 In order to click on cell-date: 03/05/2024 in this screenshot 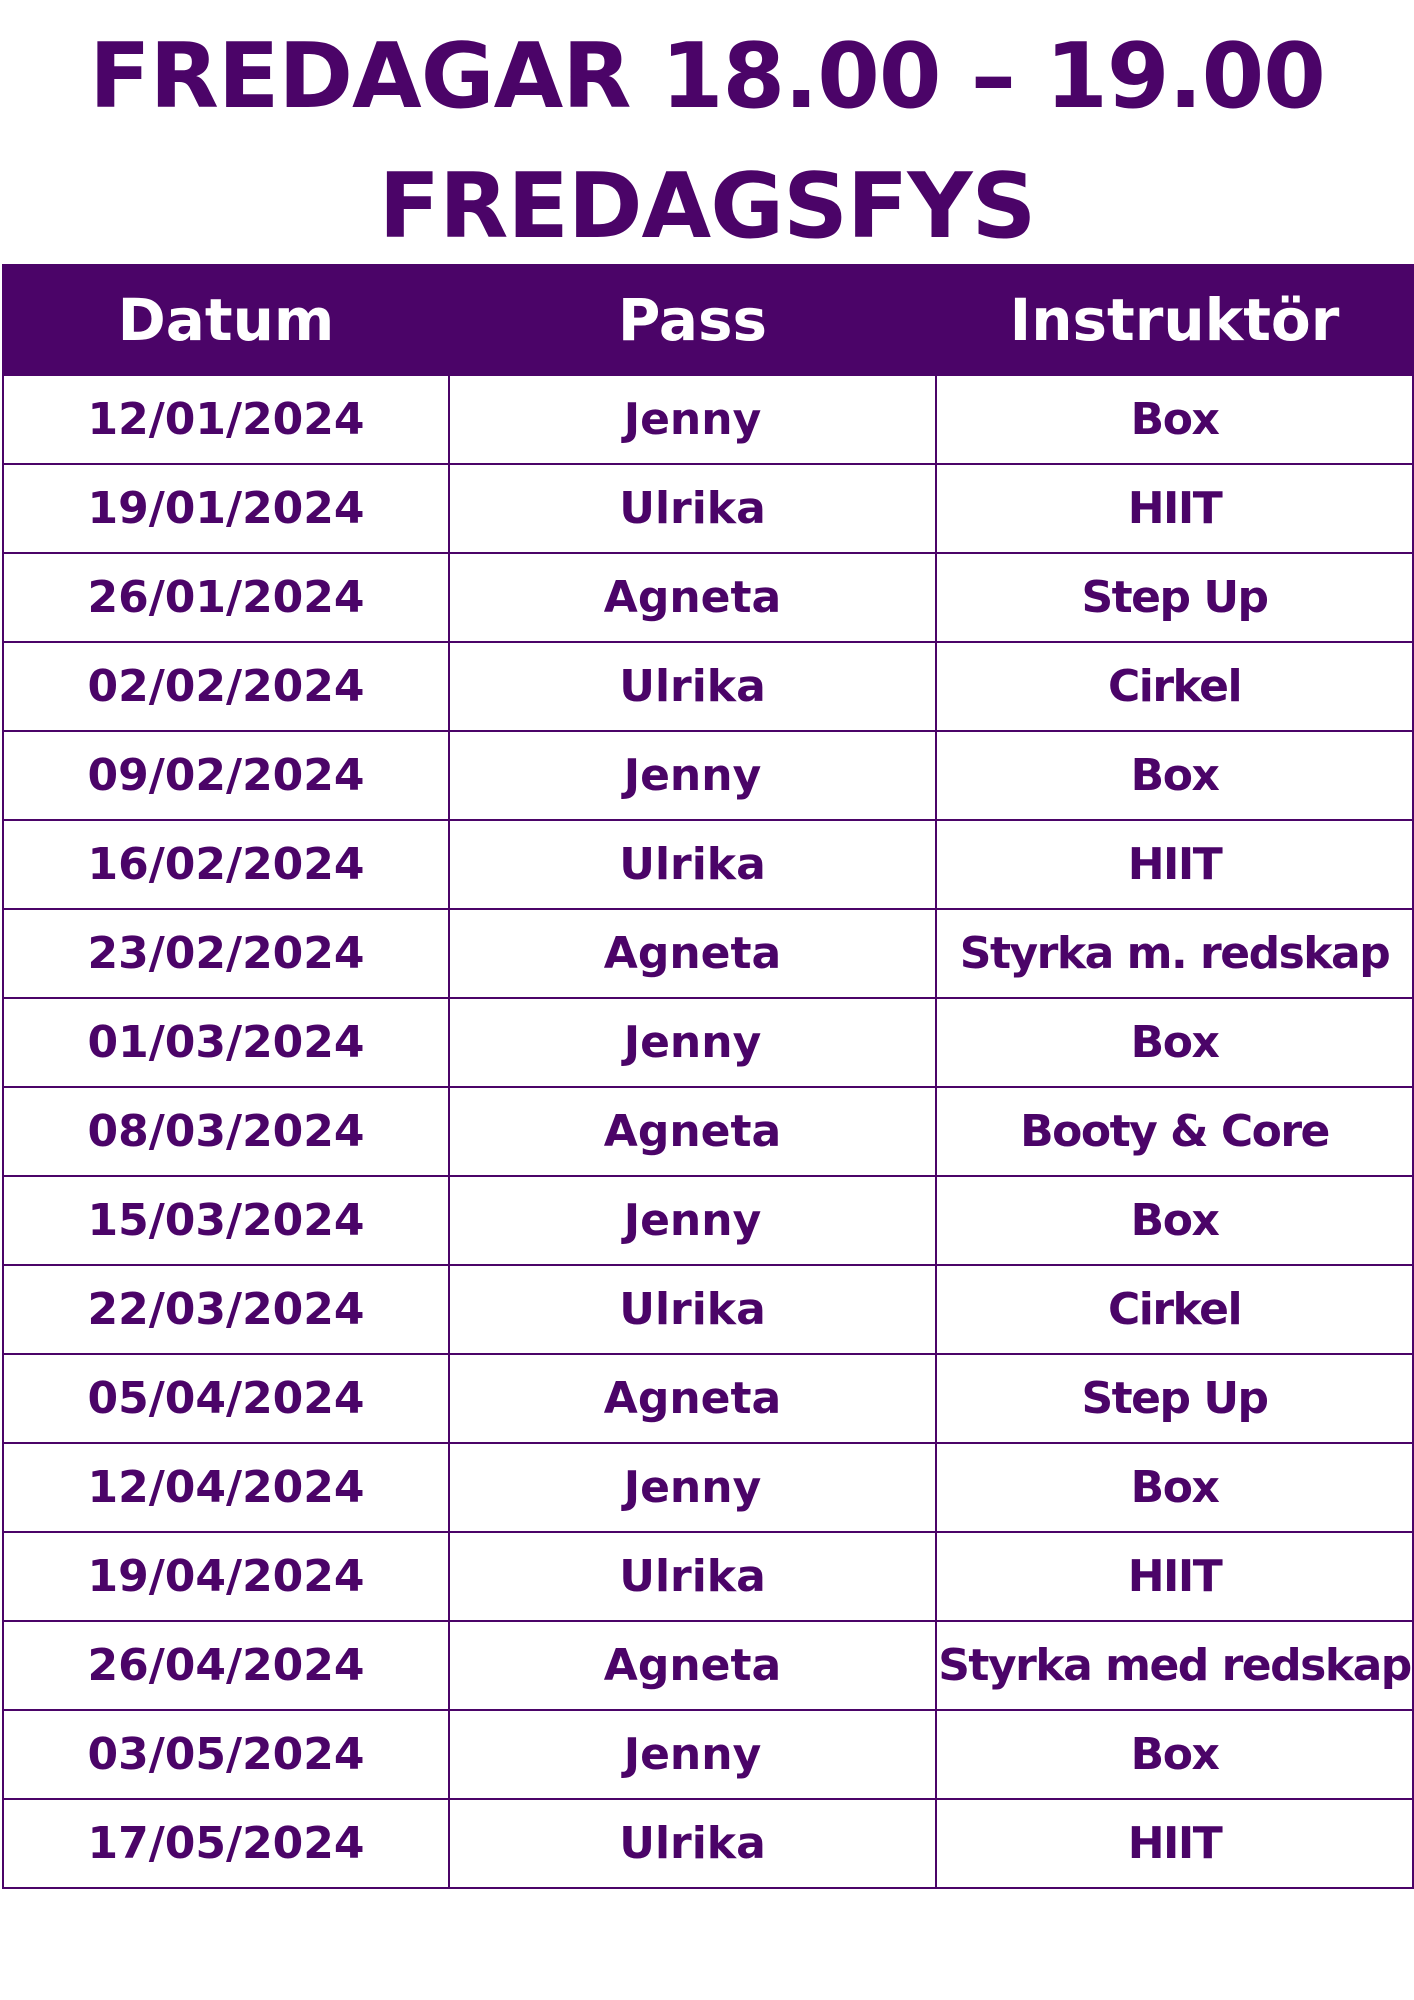, I will do `click(226, 1754)`.